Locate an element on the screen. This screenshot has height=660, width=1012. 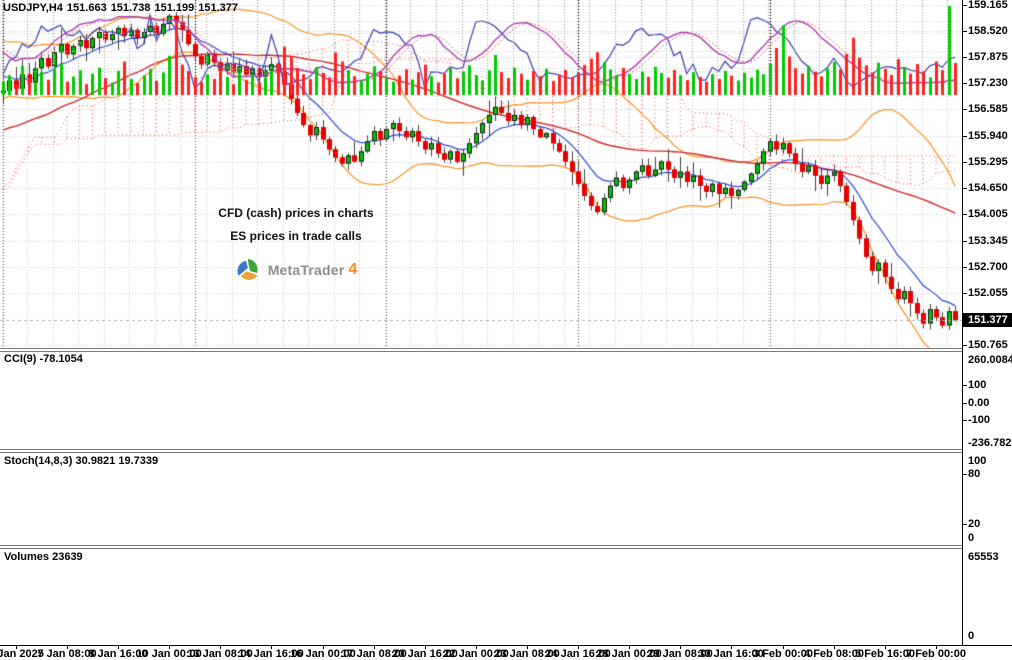
watermark-line-2: ES prices in trade calls is located at coordinates (296, 236).